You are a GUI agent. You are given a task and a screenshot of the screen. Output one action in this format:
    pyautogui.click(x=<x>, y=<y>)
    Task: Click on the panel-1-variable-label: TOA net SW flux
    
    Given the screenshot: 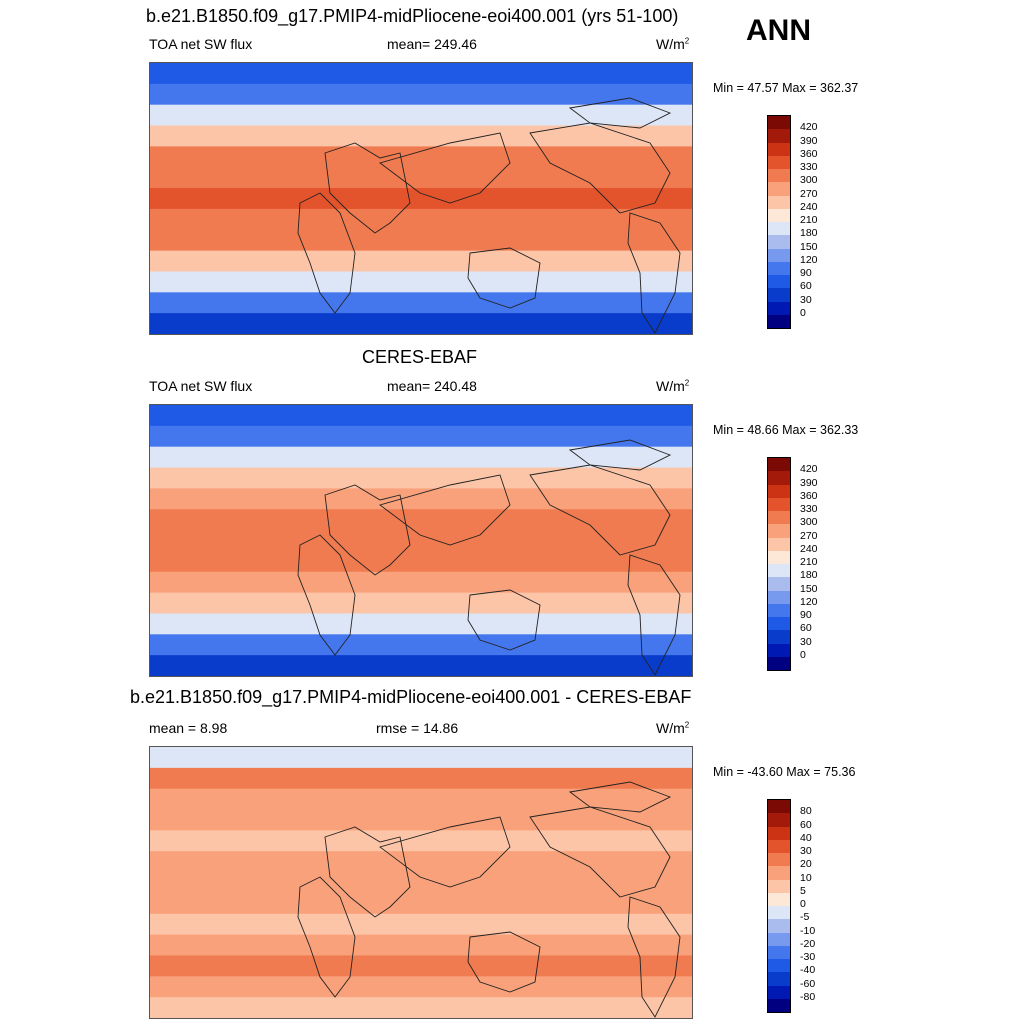 What is the action you would take?
    pyautogui.click(x=201, y=44)
    